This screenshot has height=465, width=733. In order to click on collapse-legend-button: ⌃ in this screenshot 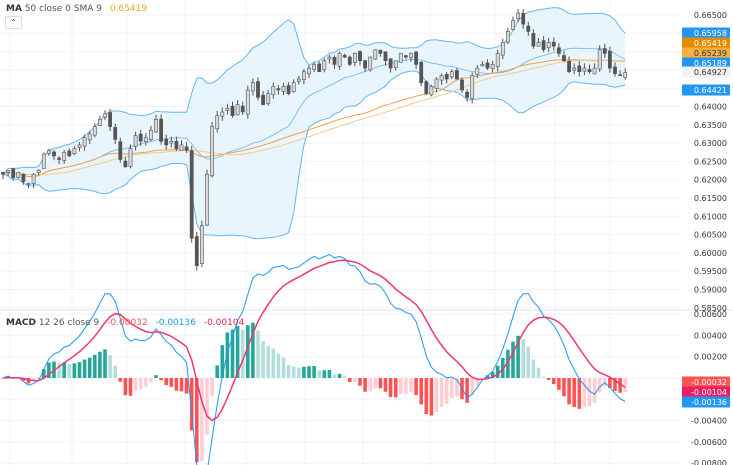, I will do `click(13, 22)`.